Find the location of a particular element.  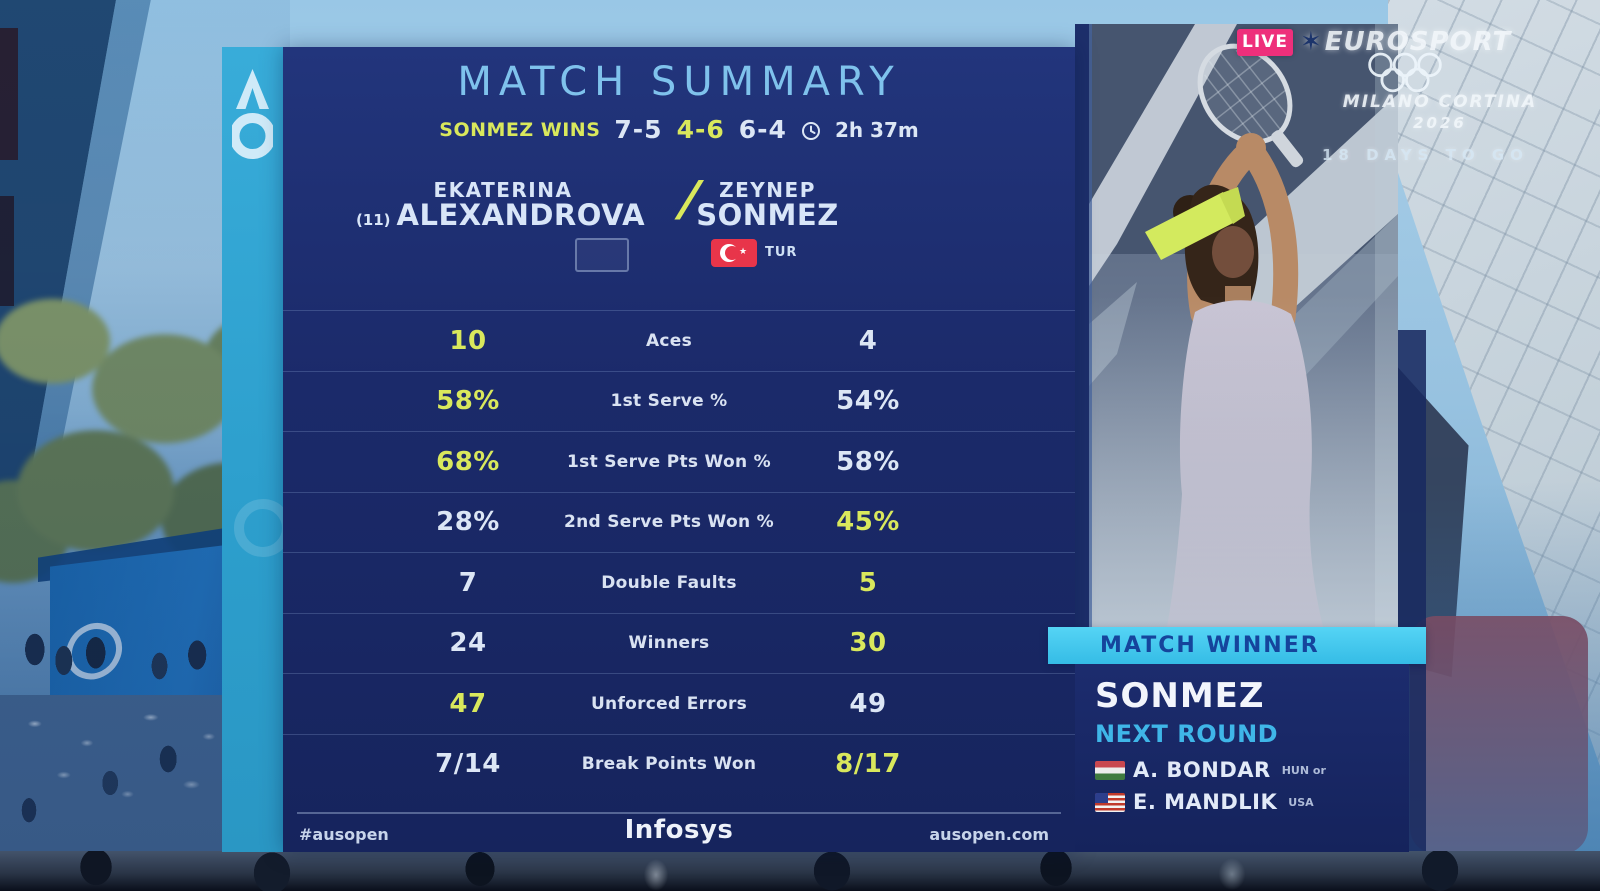

stat-label: 1st Serve % is located at coordinates (669, 401).